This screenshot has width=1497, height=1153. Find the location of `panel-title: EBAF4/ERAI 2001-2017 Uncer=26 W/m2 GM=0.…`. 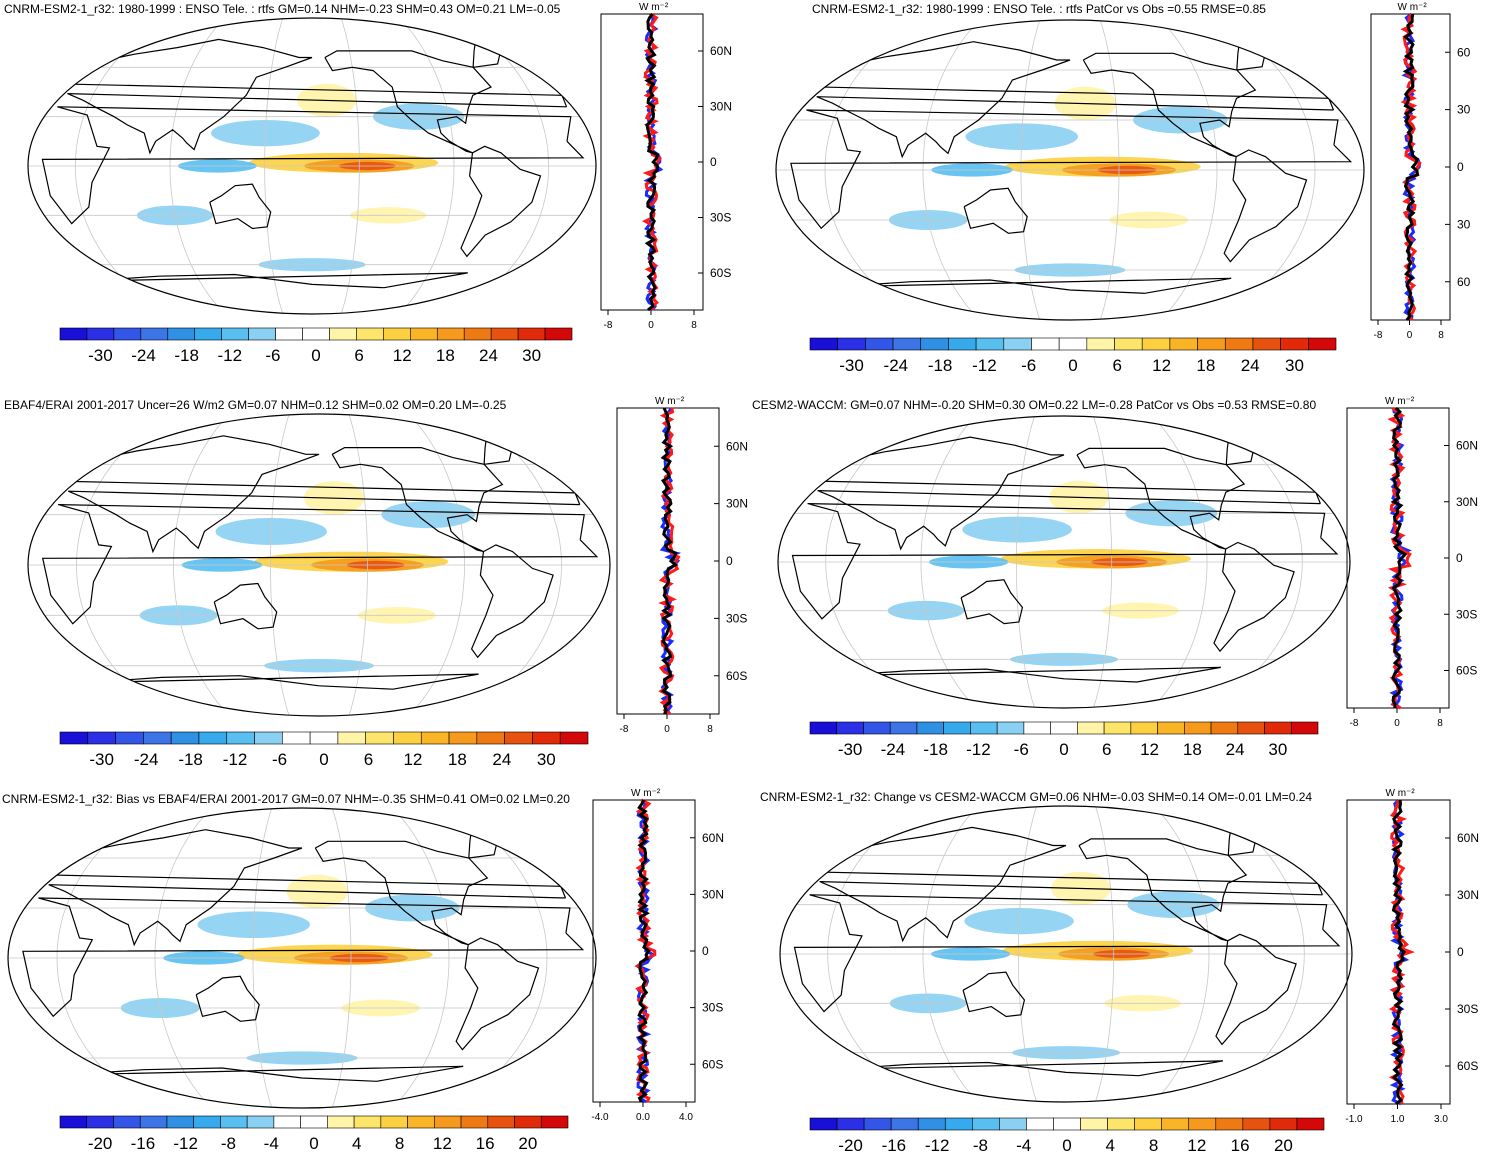

panel-title: EBAF4/ERAI 2001-2017 Uncer=26 W/m2 GM=0.… is located at coordinates (255, 405).